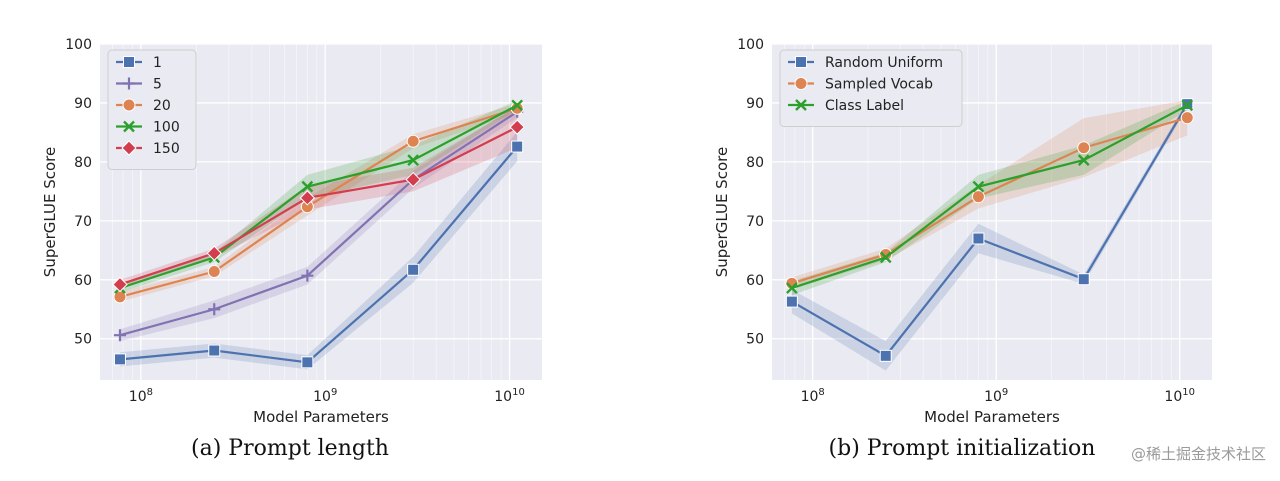  I want to click on legend: Random Uniform Sampled Vocab Class Label, so click(871, 88).